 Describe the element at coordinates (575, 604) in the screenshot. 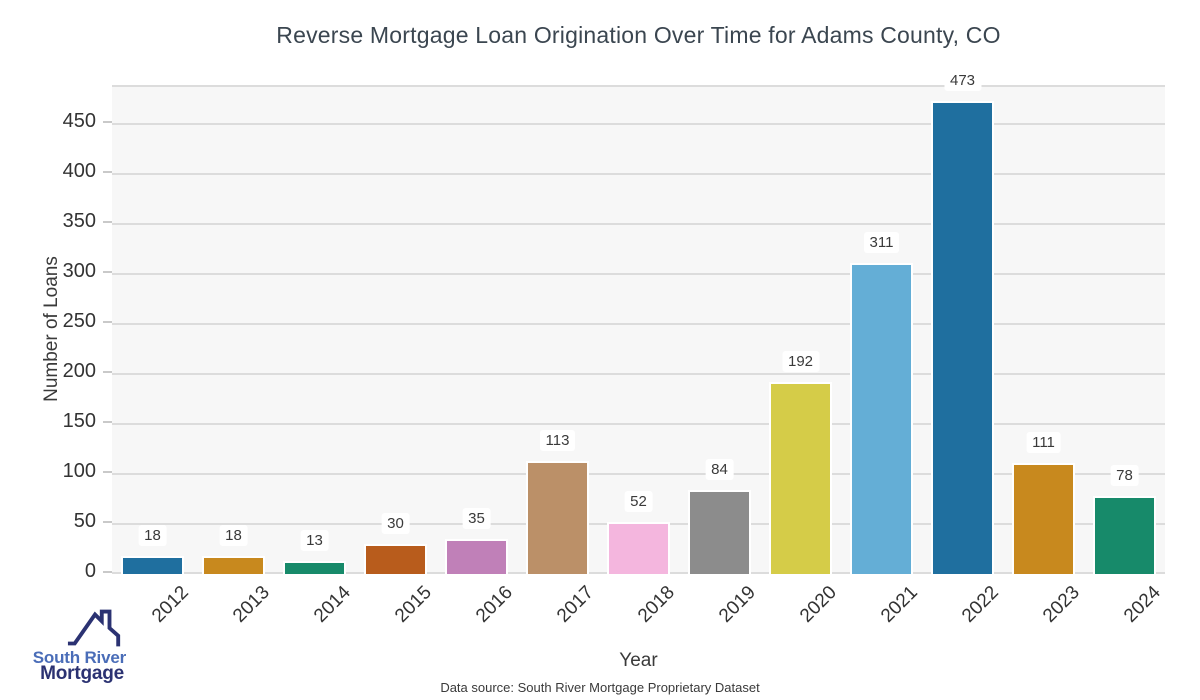

I see `x-tick-label-2017: 2017` at that location.